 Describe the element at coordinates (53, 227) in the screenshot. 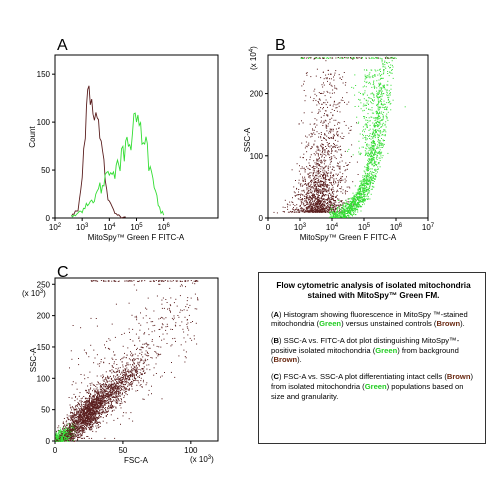

I see `tick-base: 10` at that location.